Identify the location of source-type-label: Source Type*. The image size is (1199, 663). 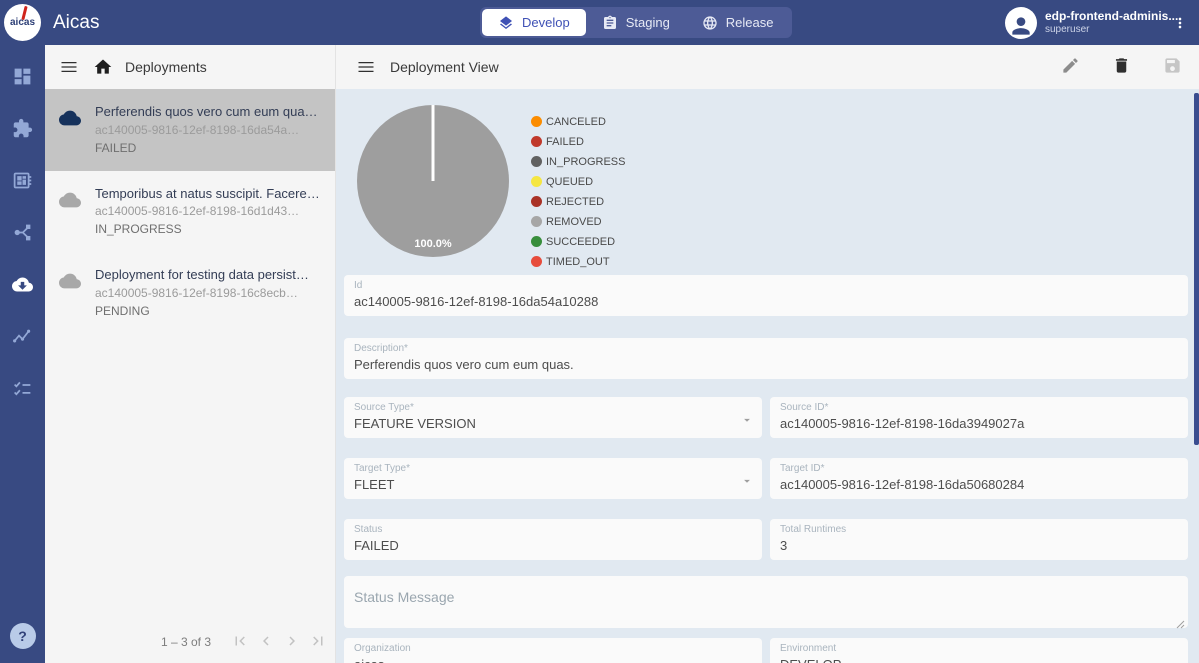
(384, 407).